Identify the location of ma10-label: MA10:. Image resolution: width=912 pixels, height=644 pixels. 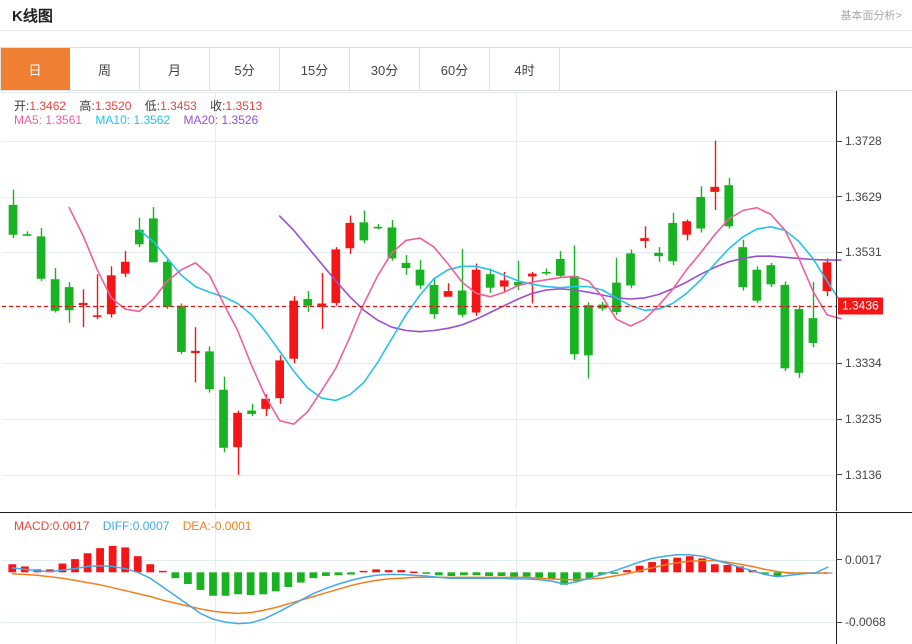
(113, 120).